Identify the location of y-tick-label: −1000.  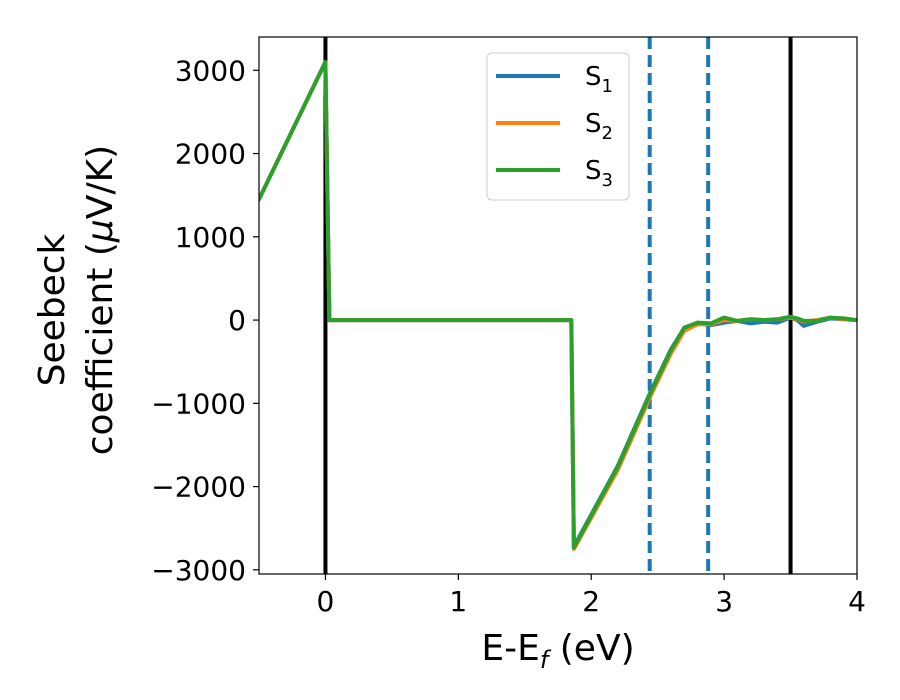
(198, 403).